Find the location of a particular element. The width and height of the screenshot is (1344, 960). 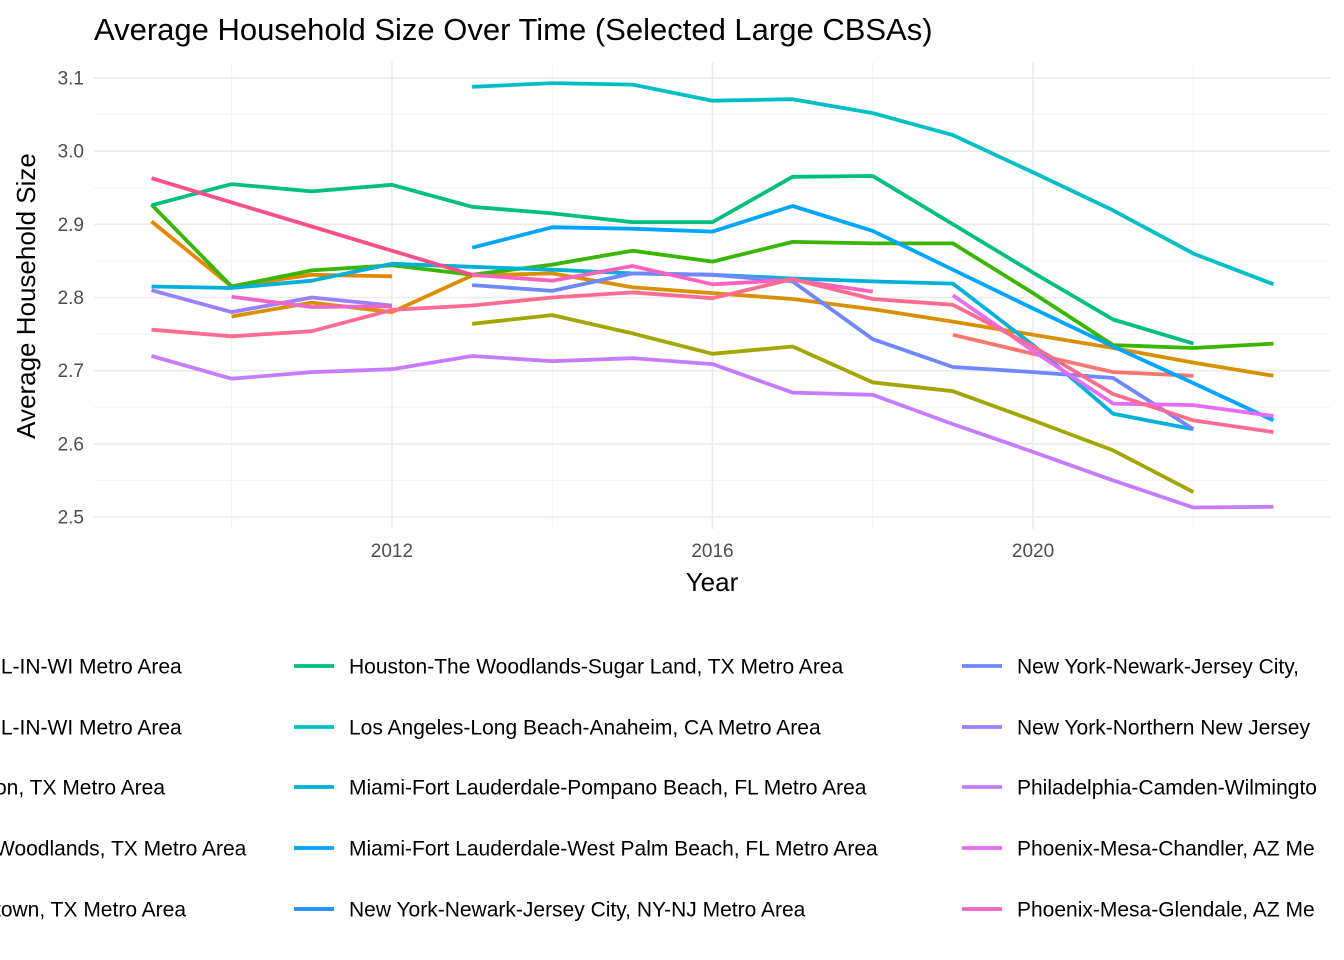

legend-entry: Phoenix-Mesa-Glendale, AZ Me is located at coordinates (1166, 910).